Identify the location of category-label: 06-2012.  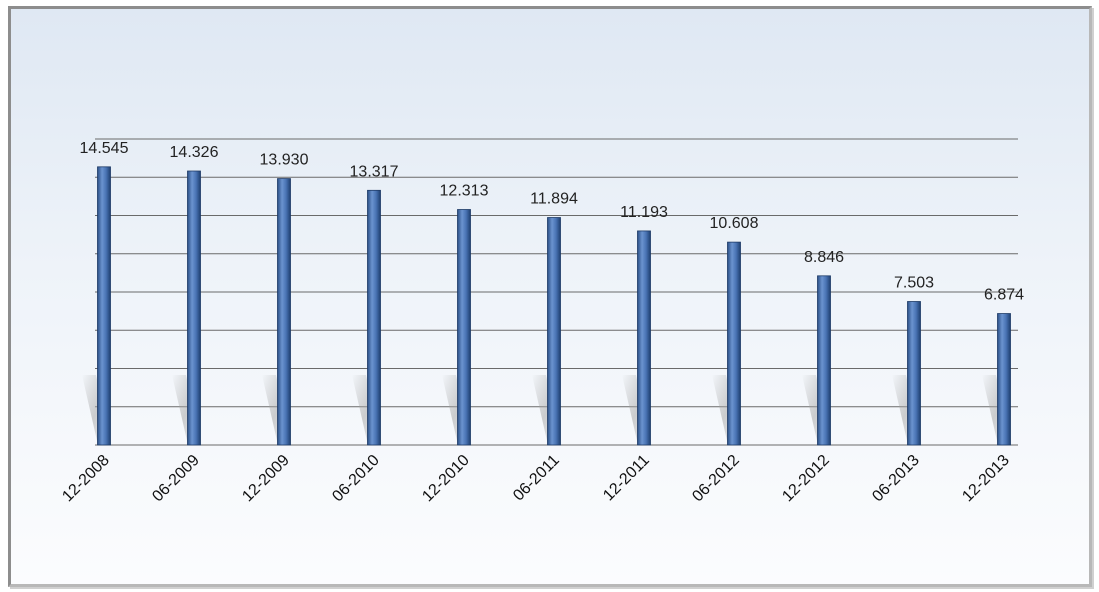
(716, 479).